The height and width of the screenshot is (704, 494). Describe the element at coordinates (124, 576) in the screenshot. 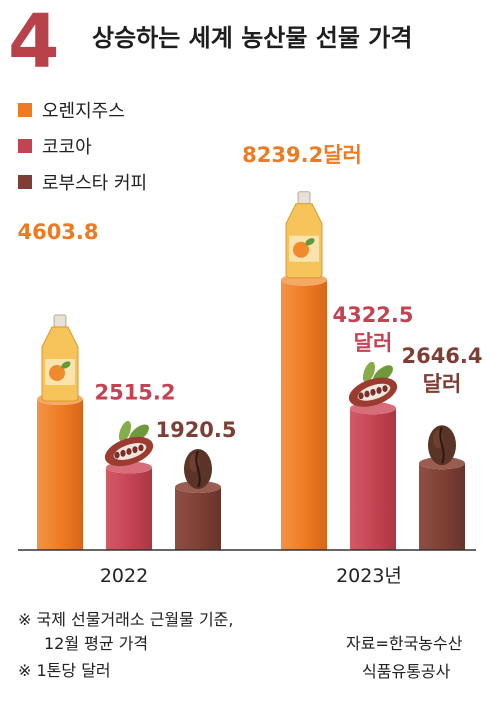

I see `x-tick-label-0: 2022` at that location.